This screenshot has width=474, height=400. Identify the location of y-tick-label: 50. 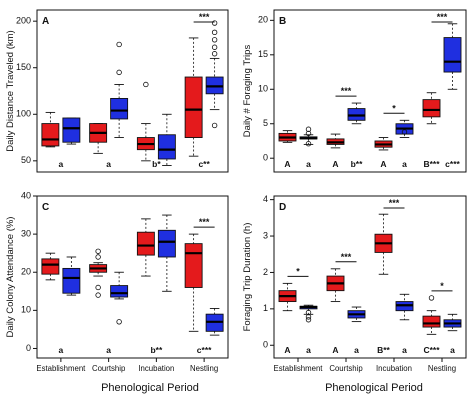
(26, 160).